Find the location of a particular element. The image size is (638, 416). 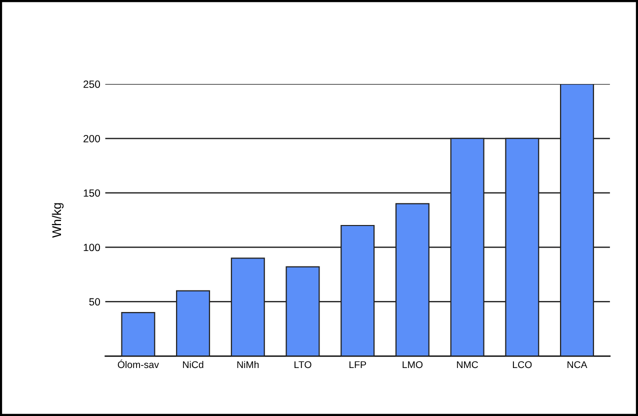

x-tick-label: NMC is located at coordinates (467, 364).